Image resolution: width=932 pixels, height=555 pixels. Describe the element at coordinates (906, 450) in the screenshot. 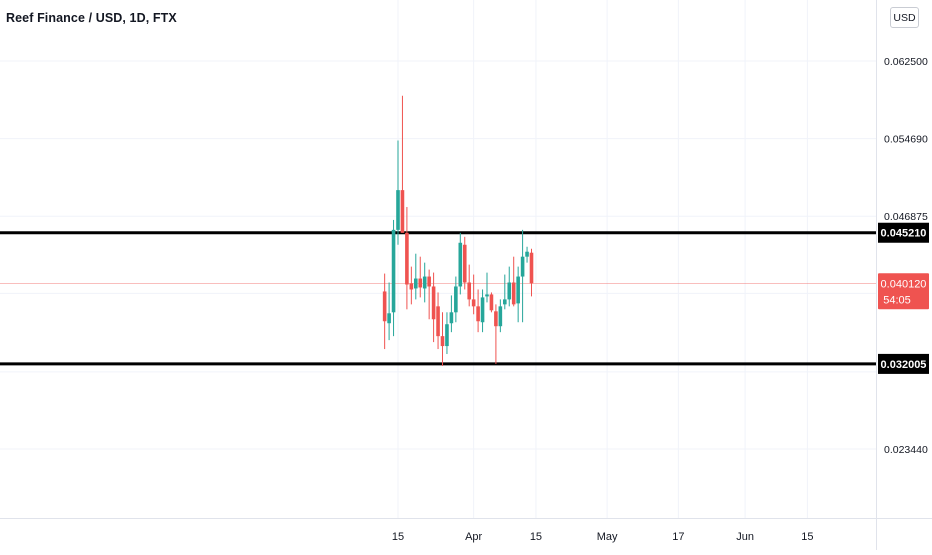

I see `price-tick-label: 0.023440` at that location.